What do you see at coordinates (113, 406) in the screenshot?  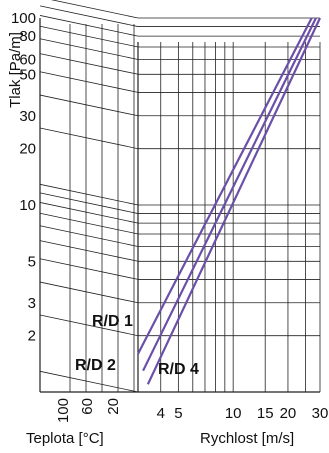 I see `temperature-tick-label: 20` at bounding box center [113, 406].